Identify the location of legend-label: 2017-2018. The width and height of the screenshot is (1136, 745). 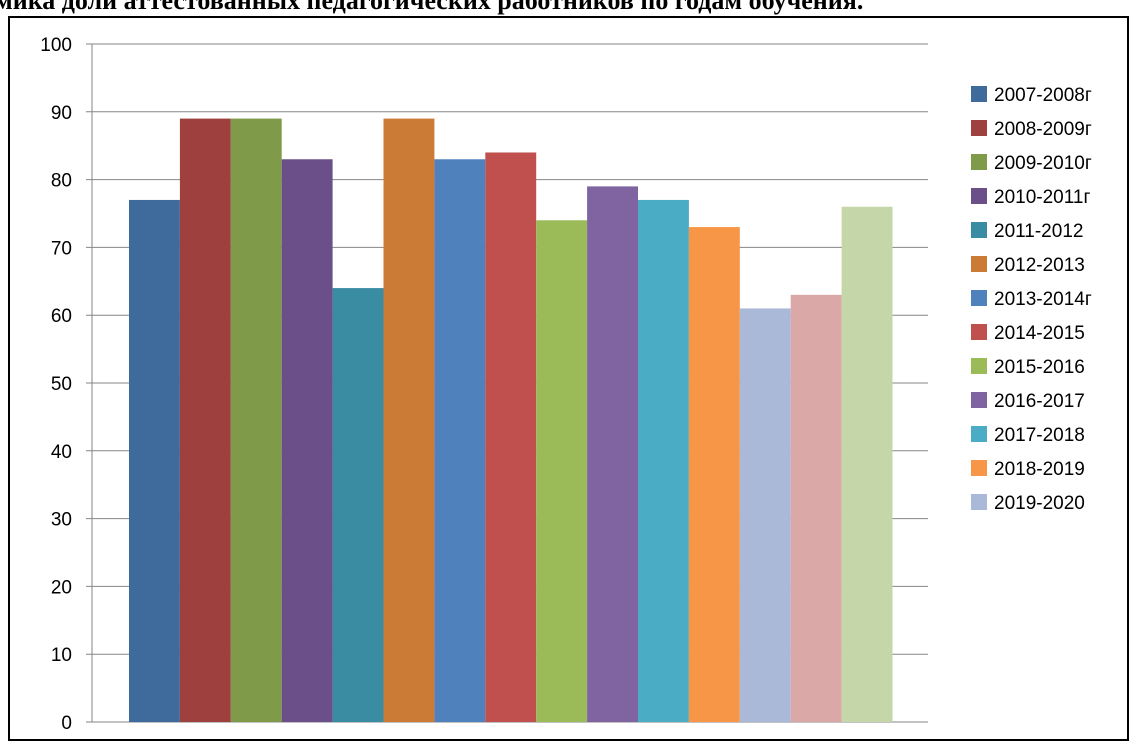
(1039, 435).